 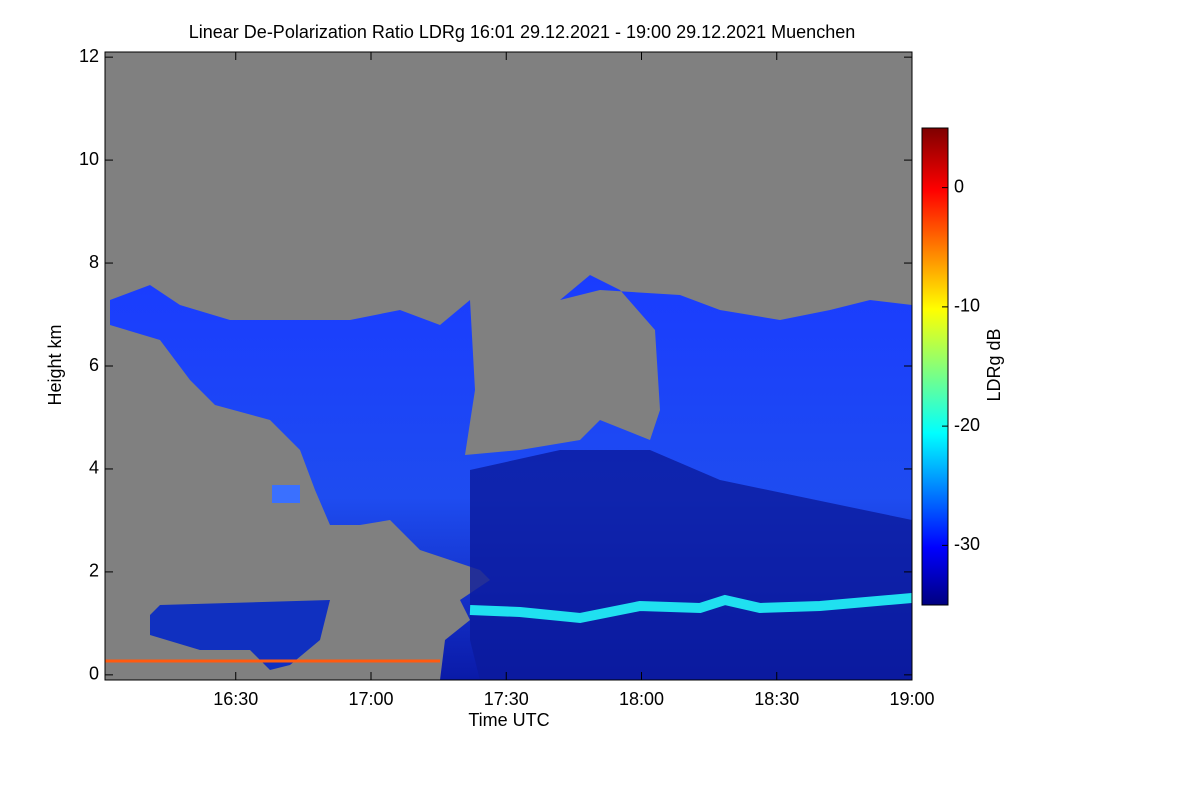 What do you see at coordinates (94, 674) in the screenshot?
I see `y-tick-label: 0` at bounding box center [94, 674].